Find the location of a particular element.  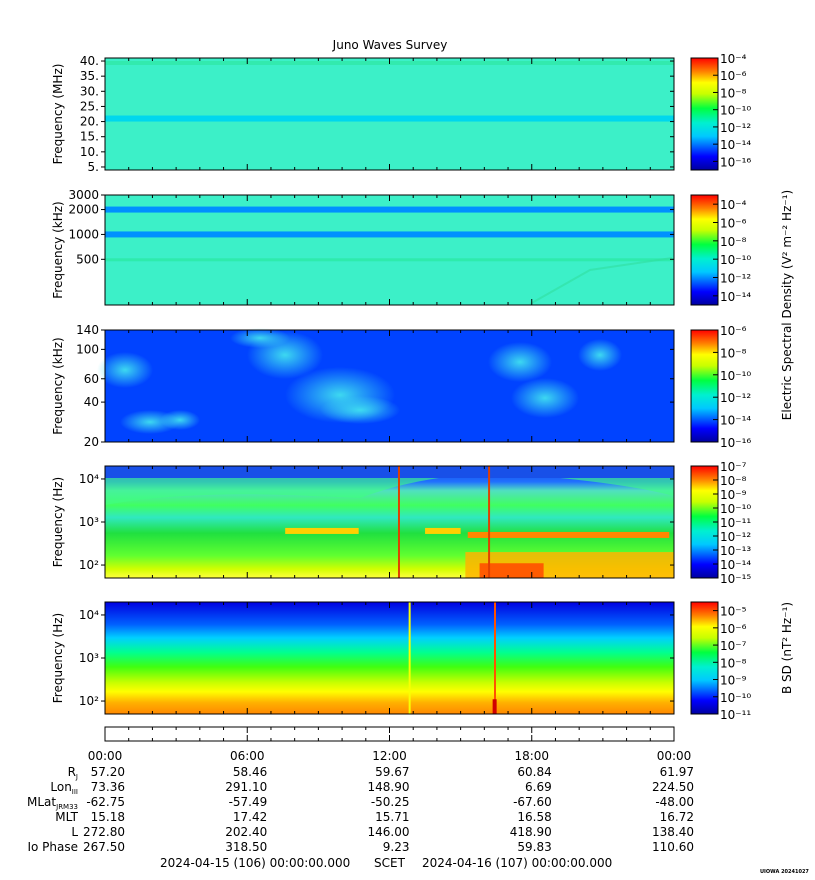

y-tick-label: 40 is located at coordinates (91, 402).